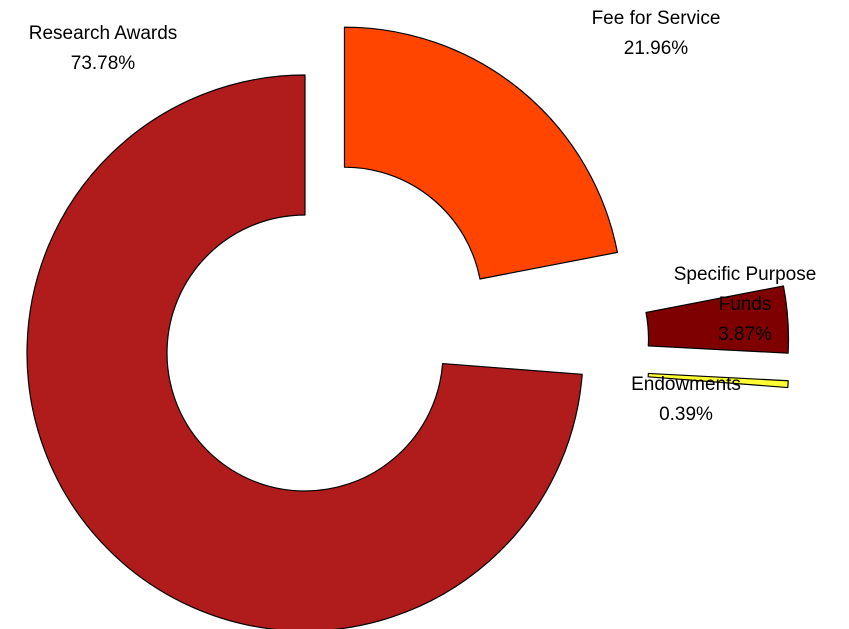  Describe the element at coordinates (686, 384) in the screenshot. I see `slice-name-text: Endowments` at that location.